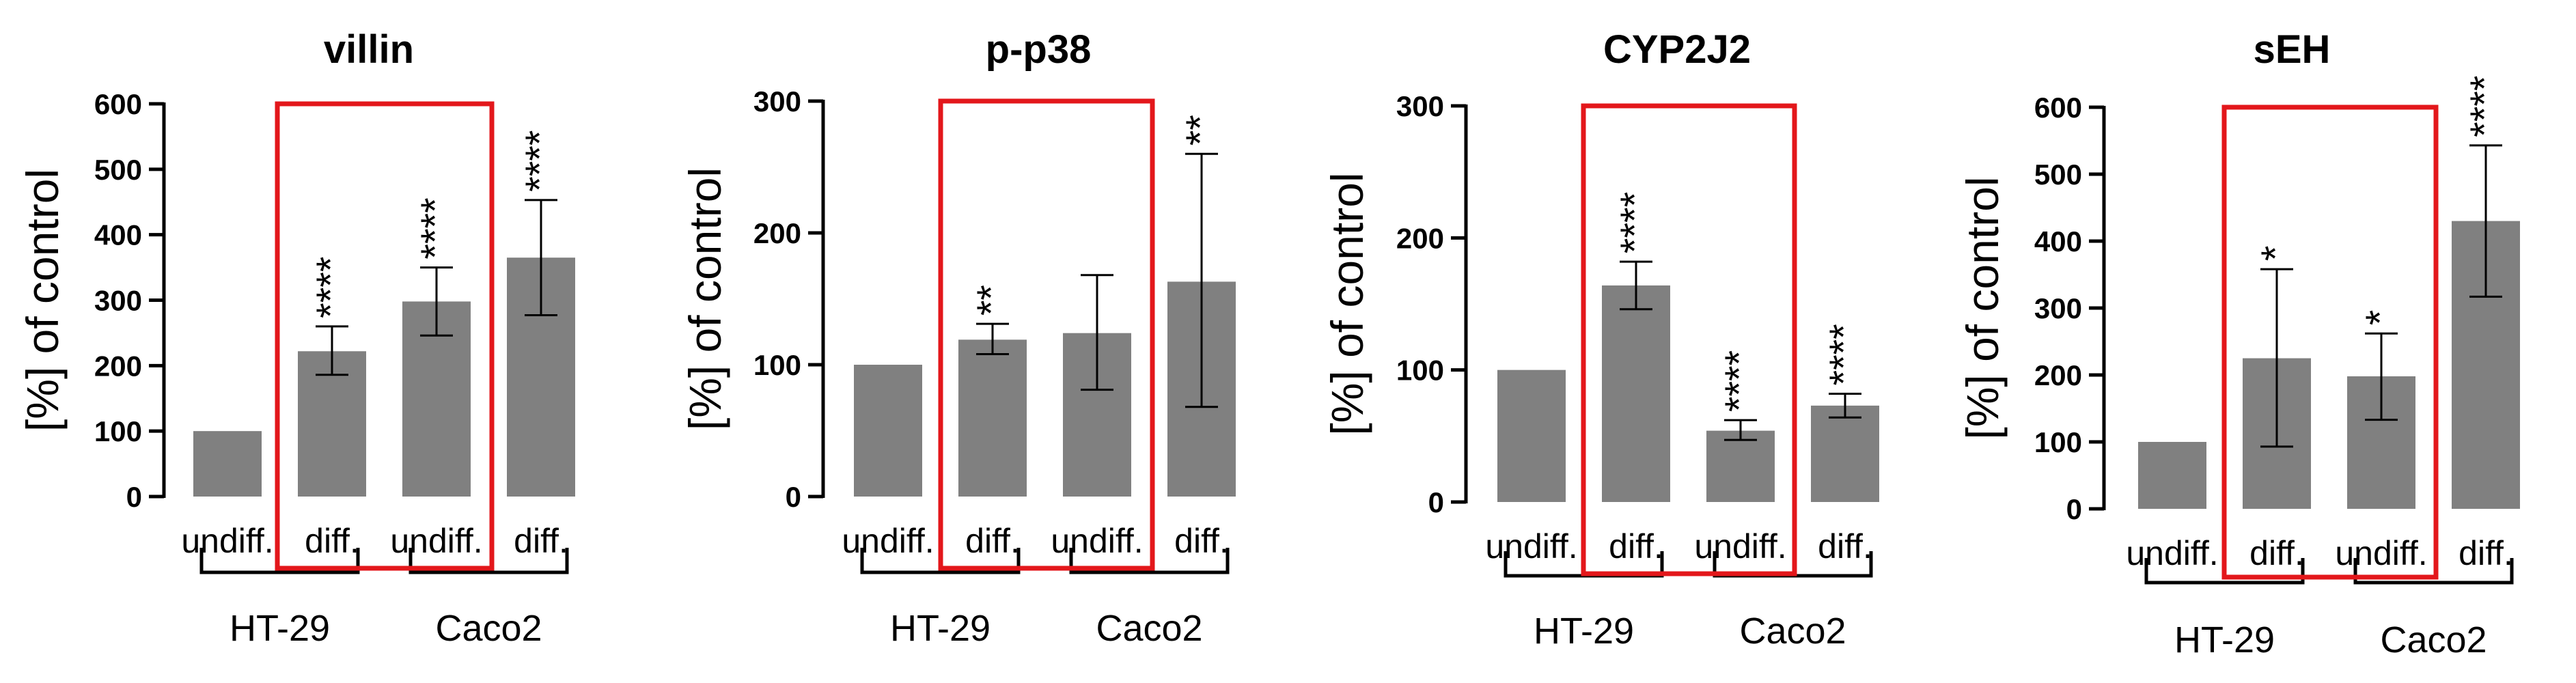 The height and width of the screenshot is (683, 2576). What do you see at coordinates (2074, 509) in the screenshot?
I see `y-tick-label-4-0: 0` at bounding box center [2074, 509].